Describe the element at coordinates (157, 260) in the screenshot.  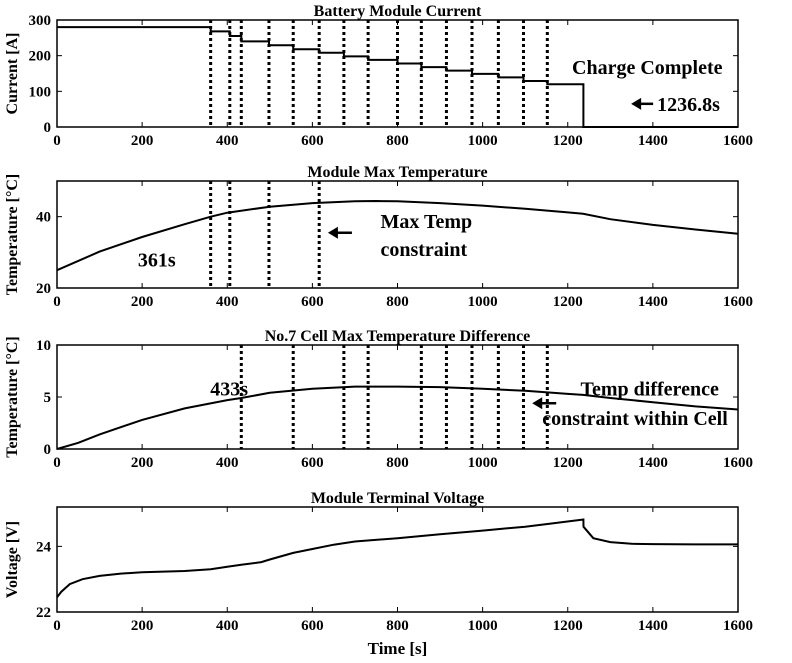
I see `annotation-label: 361s` at that location.